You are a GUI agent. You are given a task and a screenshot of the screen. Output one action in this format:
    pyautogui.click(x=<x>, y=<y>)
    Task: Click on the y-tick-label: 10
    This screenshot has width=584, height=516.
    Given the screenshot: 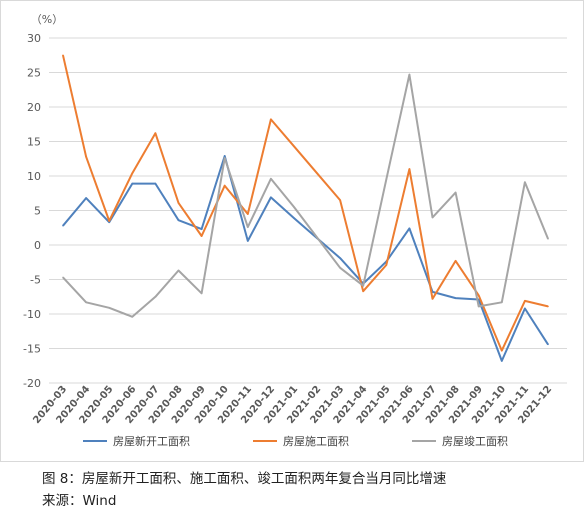 What is the action you would take?
    pyautogui.click(x=34, y=176)
    